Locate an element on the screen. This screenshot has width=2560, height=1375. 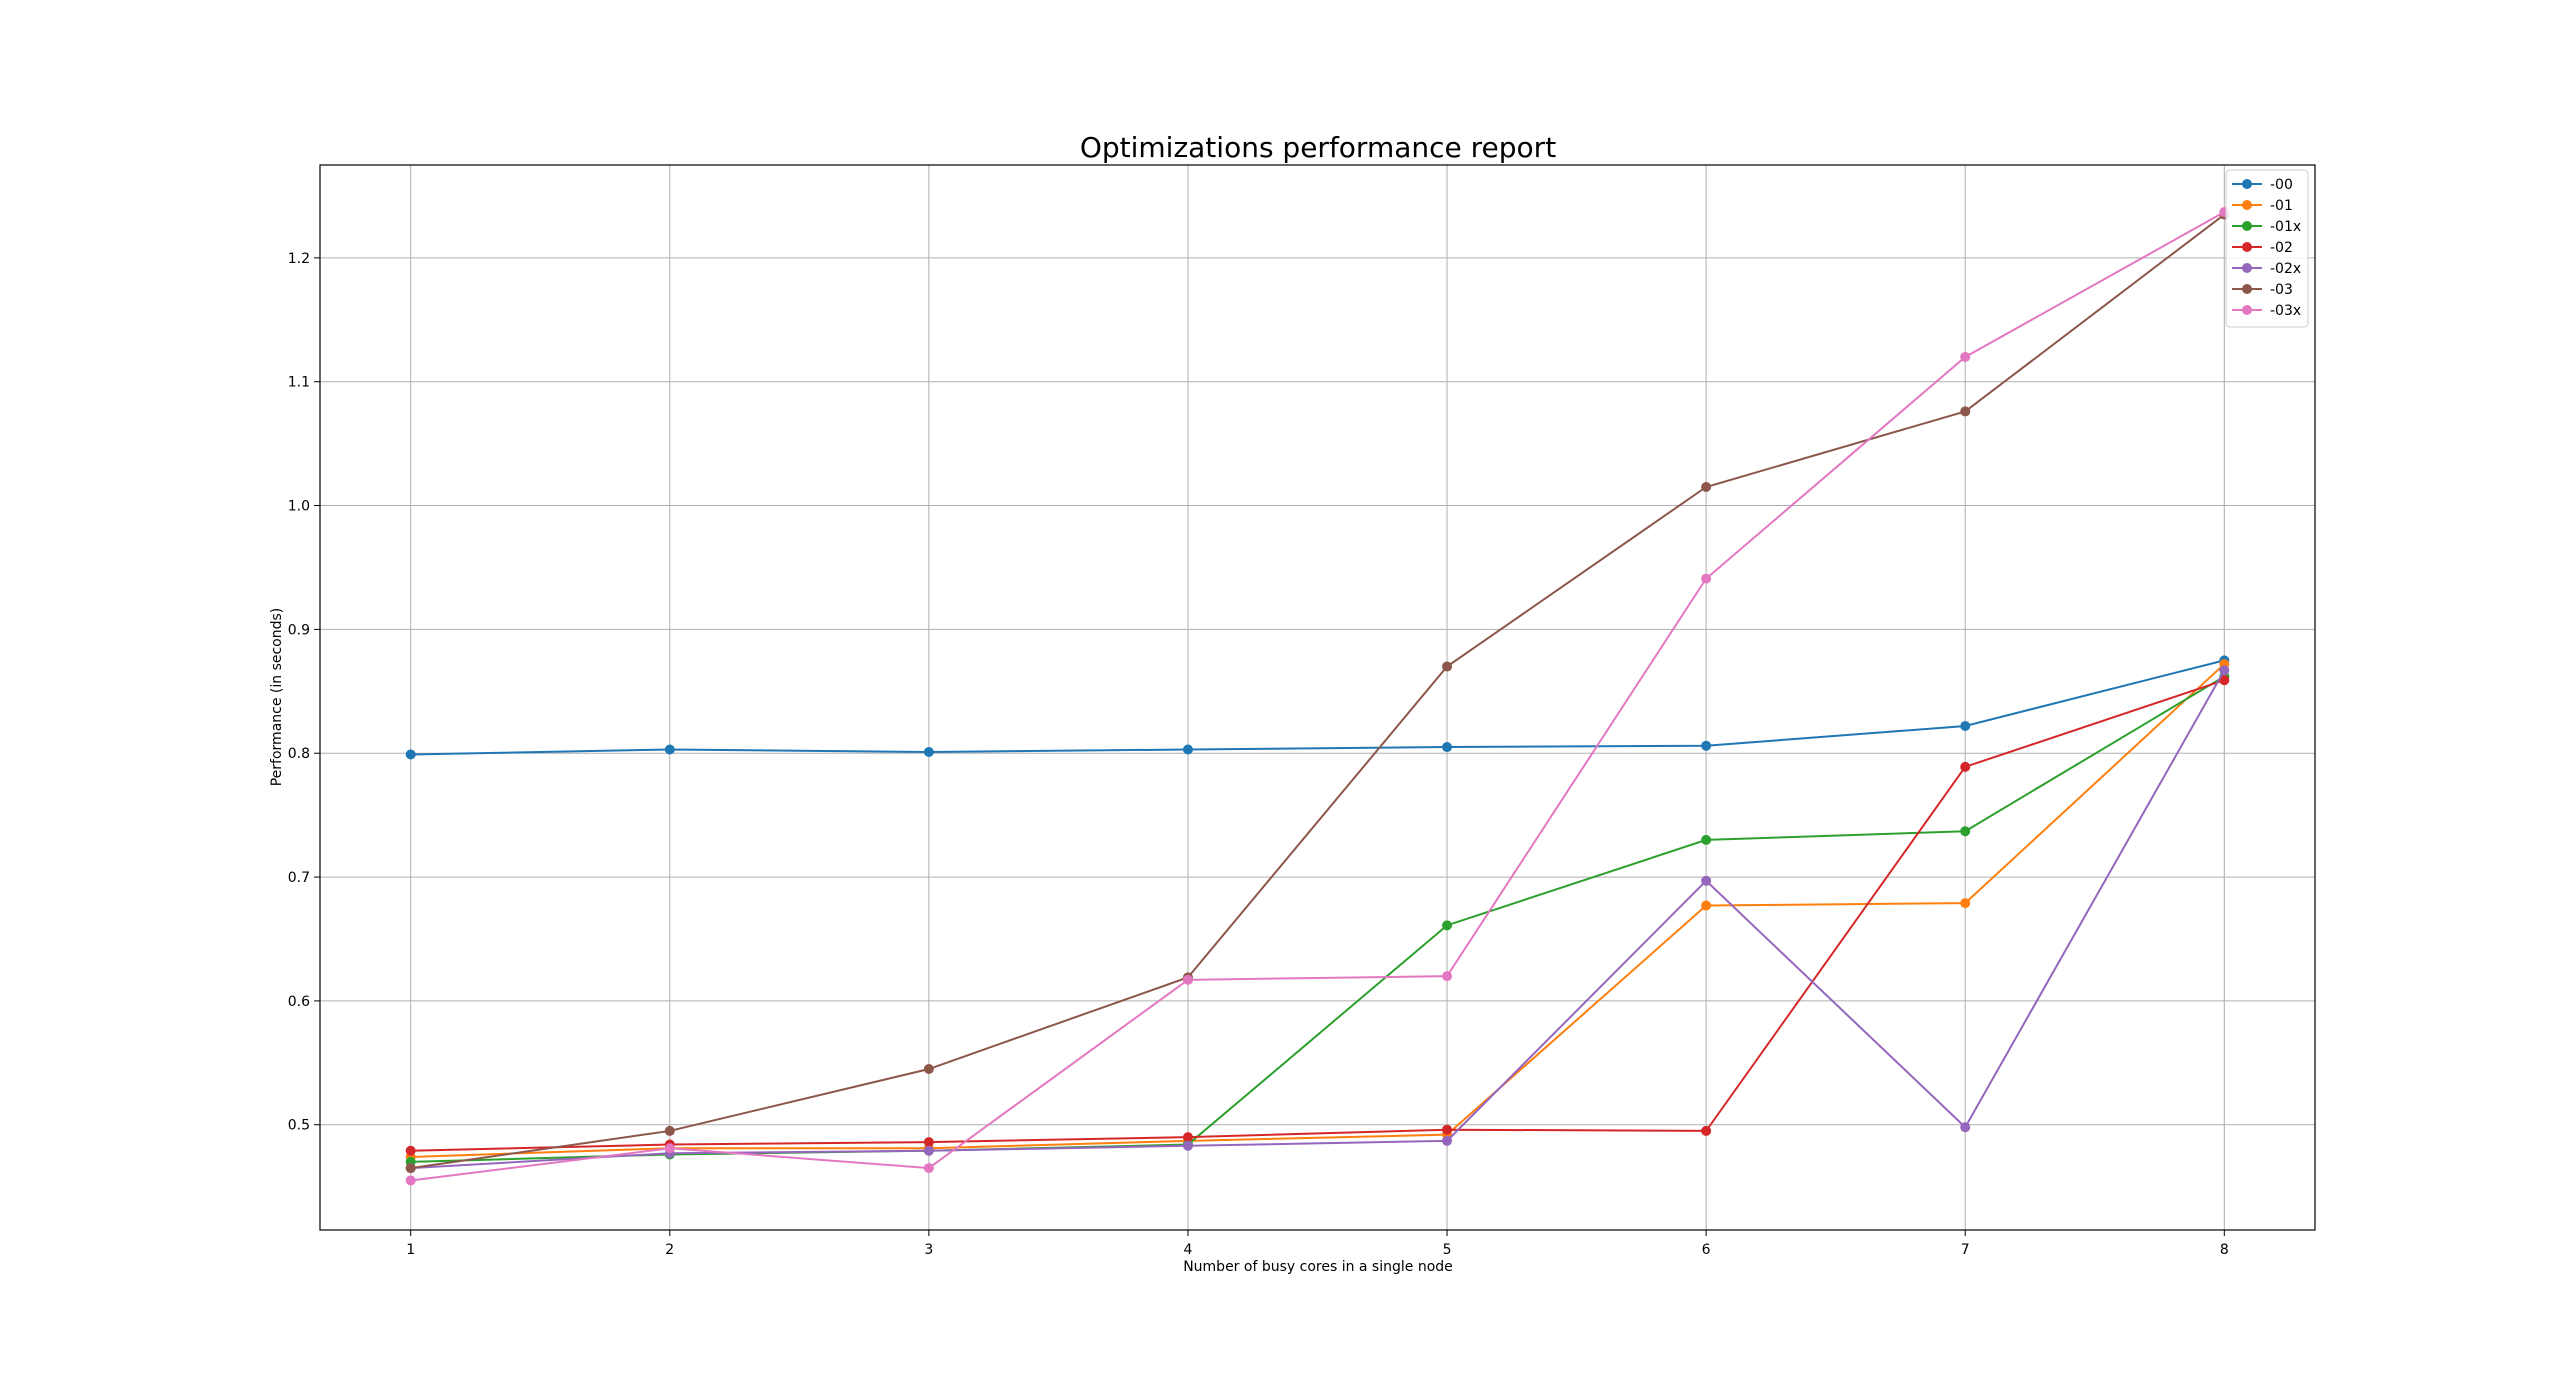
legend-item: -01 is located at coordinates (2262, 206).